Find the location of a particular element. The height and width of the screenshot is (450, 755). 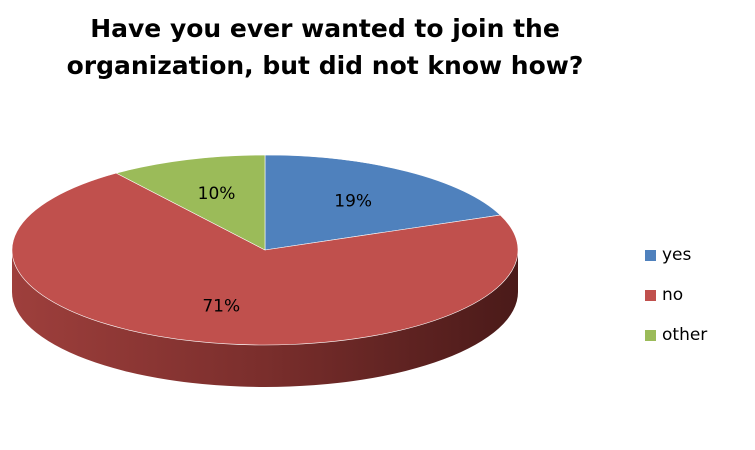

legend-swatch-yes is located at coordinates (650, 255).